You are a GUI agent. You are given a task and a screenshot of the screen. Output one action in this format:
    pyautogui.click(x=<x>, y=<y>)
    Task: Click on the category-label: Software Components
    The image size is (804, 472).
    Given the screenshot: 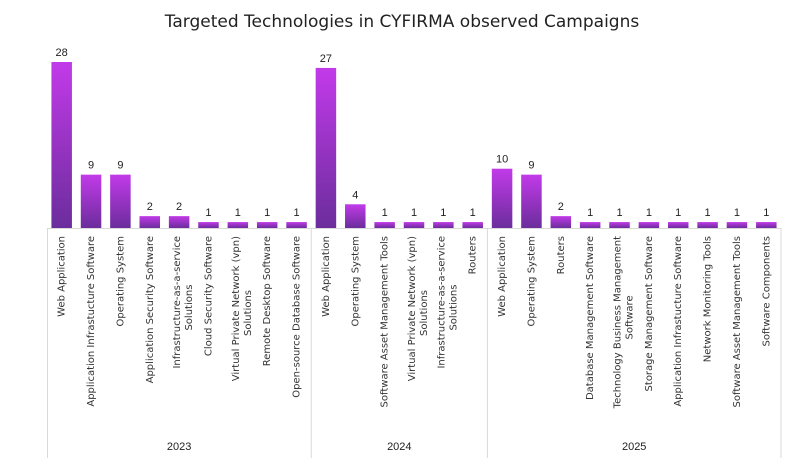 What is the action you would take?
    pyautogui.click(x=766, y=291)
    